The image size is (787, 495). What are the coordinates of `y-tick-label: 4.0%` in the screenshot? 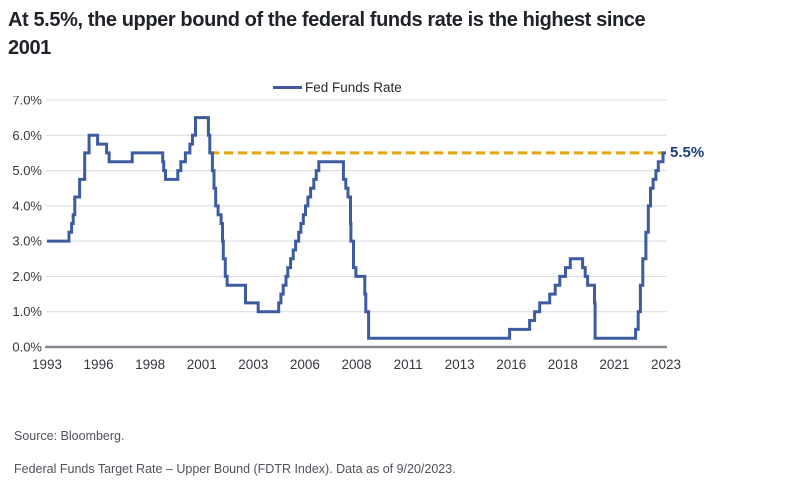 It's located at (27, 205).